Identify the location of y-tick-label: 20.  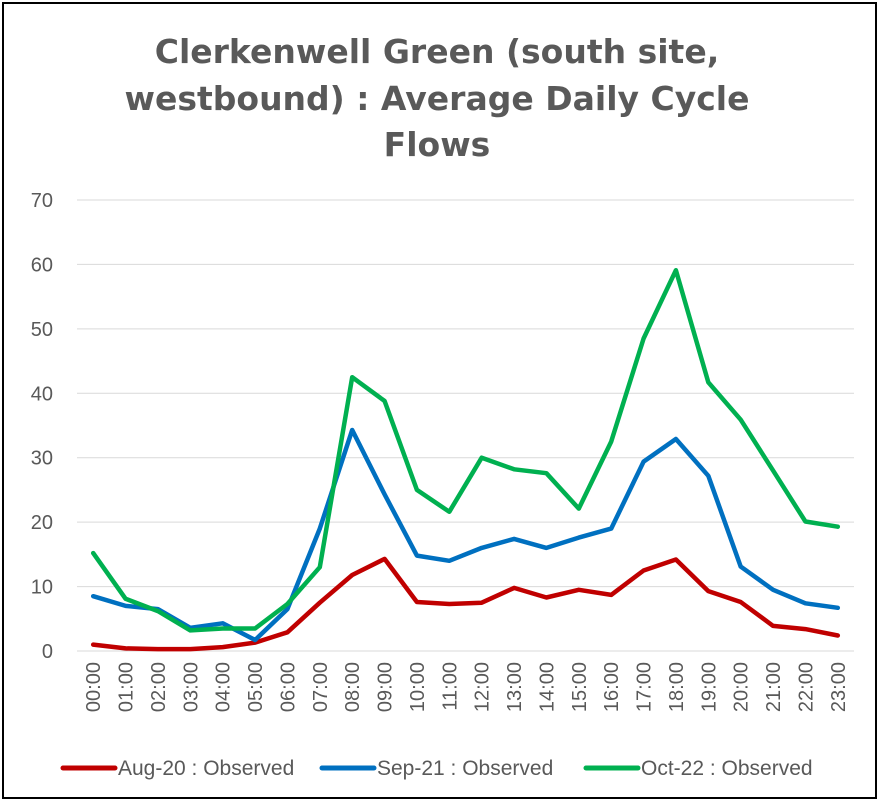
(42, 523).